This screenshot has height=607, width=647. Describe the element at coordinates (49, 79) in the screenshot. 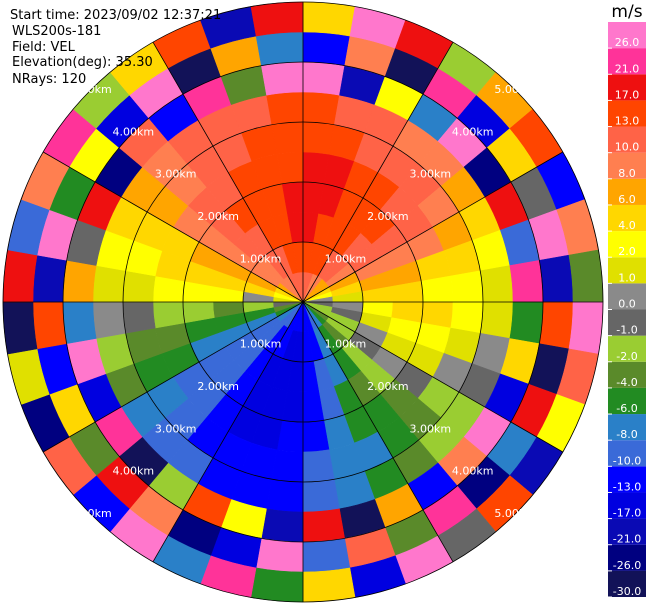

I see `nrays: NRays: 120` at that location.